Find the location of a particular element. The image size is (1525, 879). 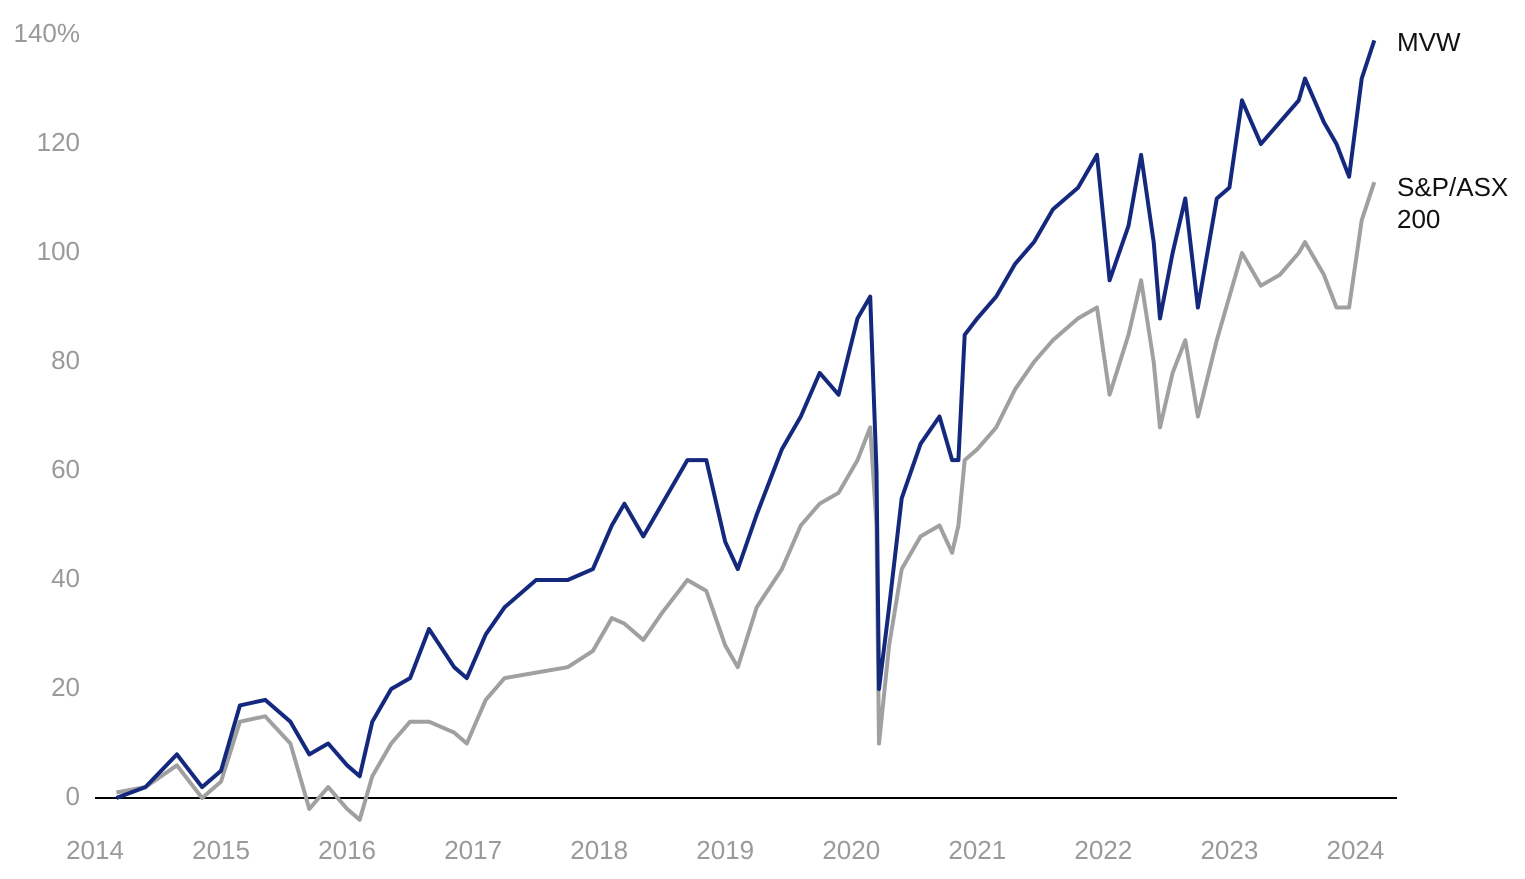

series-label: S&P/ASX 200 is located at coordinates (1453, 203).